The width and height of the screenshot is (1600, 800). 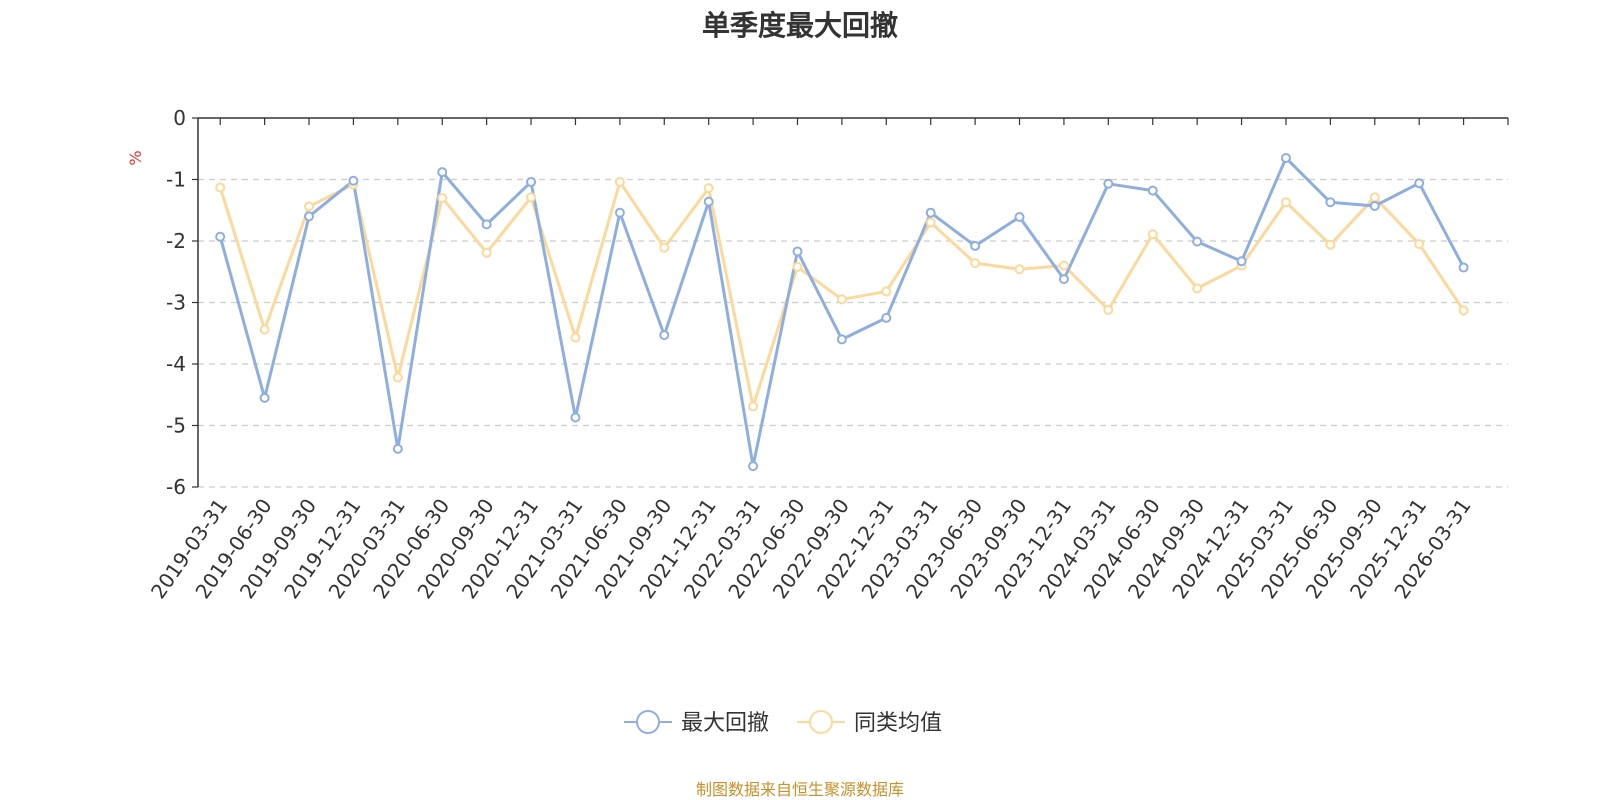 I want to click on y-tick-label: -2, so click(x=176, y=241).